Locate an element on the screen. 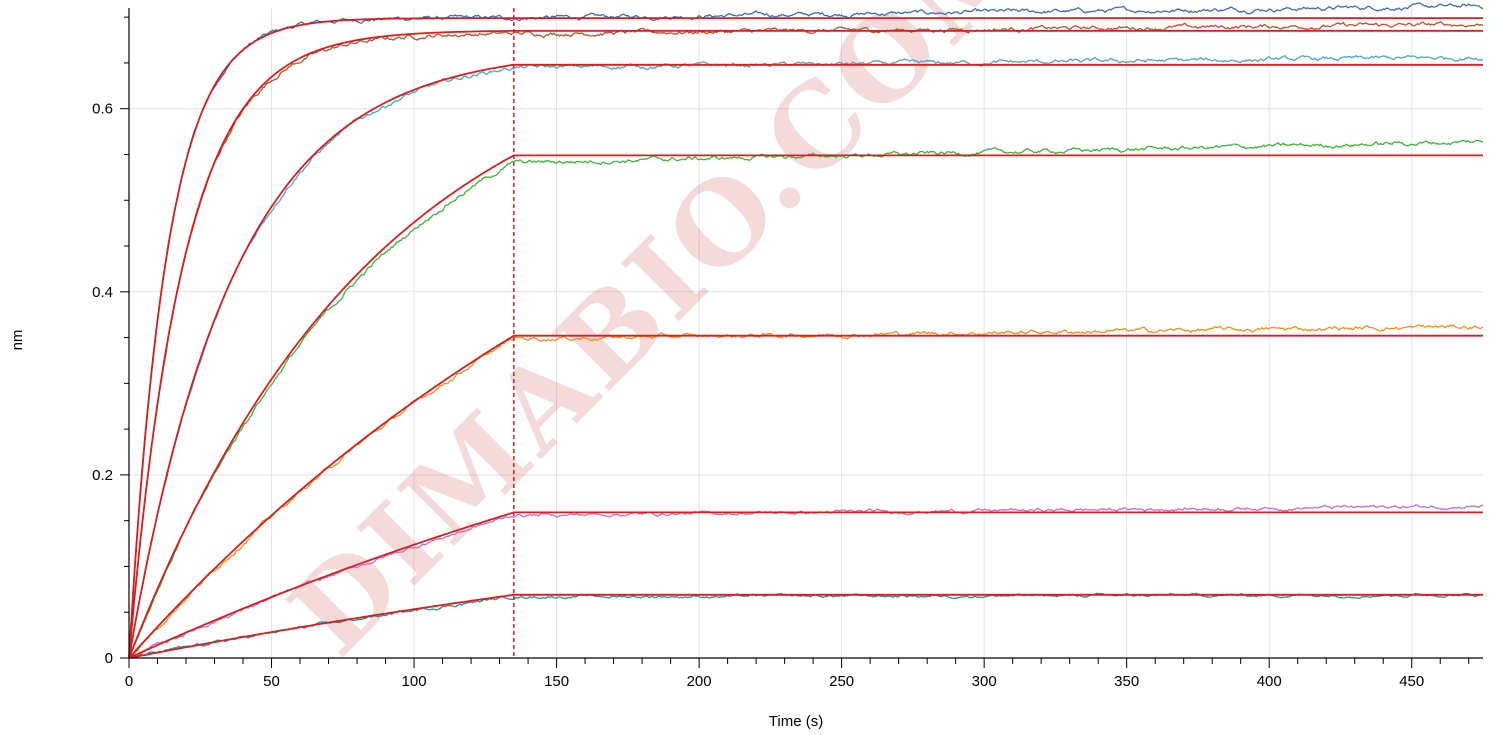 This screenshot has height=735, width=1495. y-tick-label: 0.6 is located at coordinates (102, 109).